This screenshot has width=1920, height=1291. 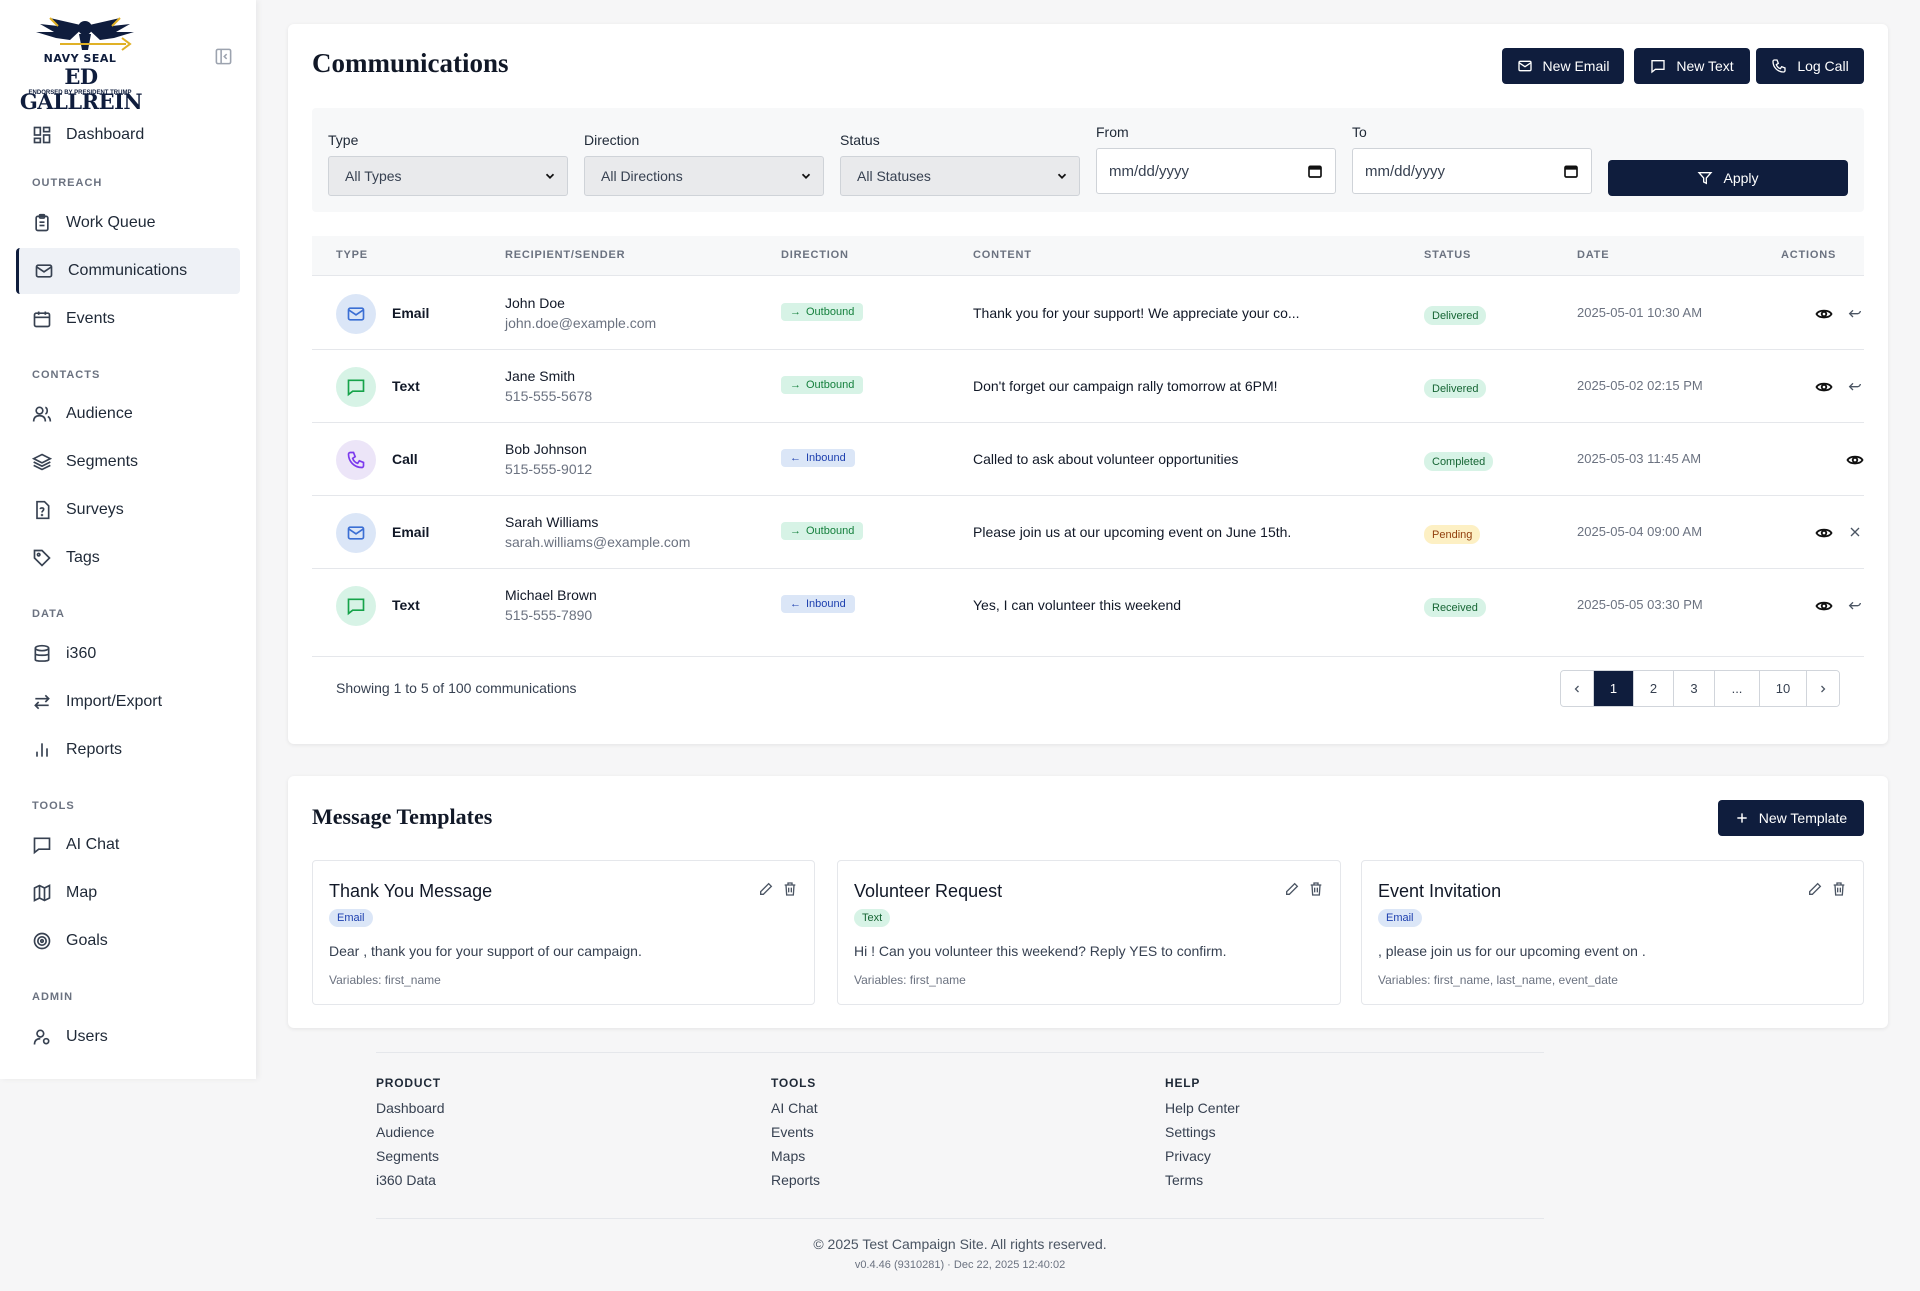 What do you see at coordinates (1202, 1108) in the screenshot?
I see `footer-link: Help Center` at bounding box center [1202, 1108].